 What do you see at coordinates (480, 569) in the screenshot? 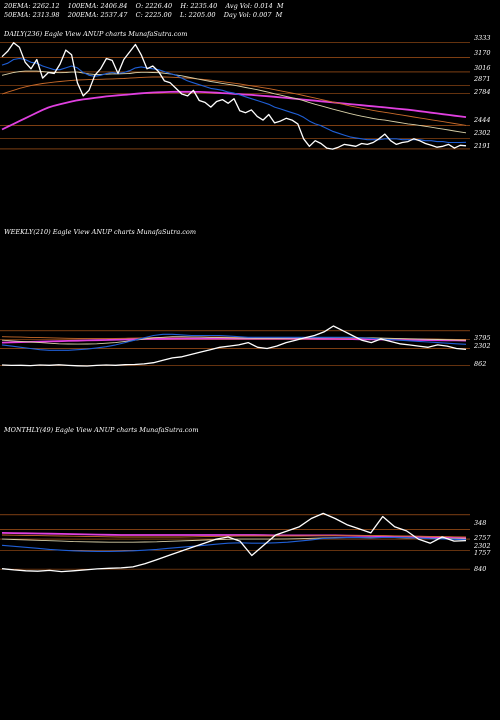
I see `y-tick-label: 840` at bounding box center [480, 569].